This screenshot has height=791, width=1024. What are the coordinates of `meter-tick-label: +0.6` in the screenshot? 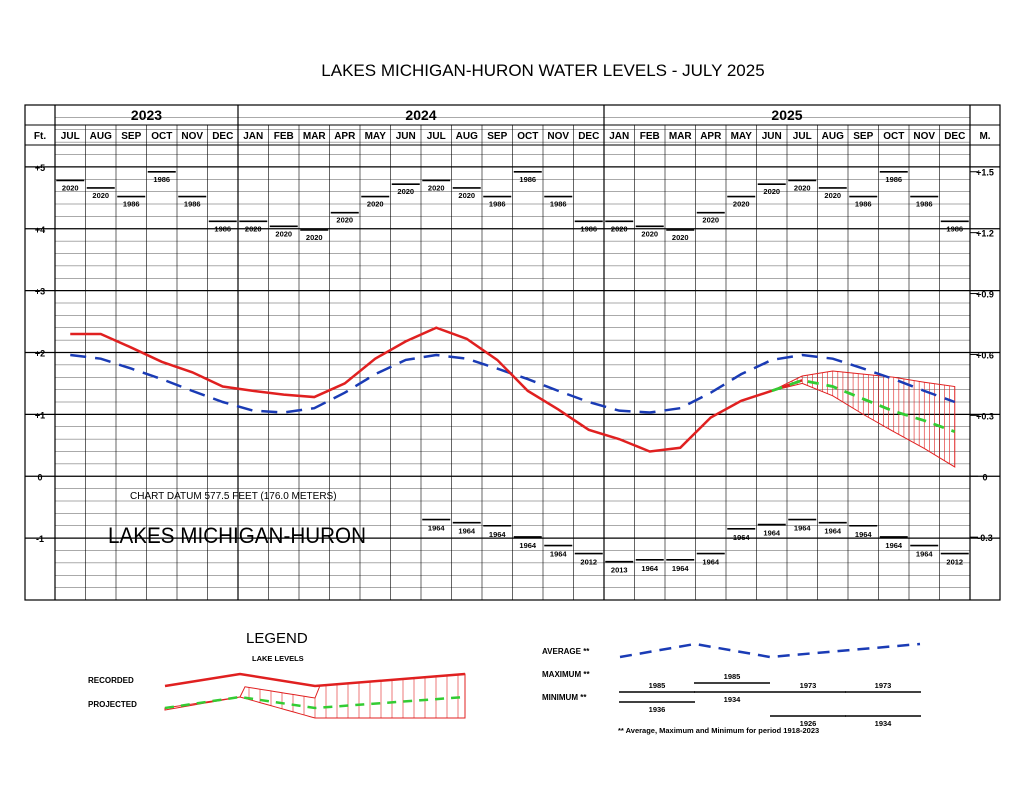 It's located at (985, 355).